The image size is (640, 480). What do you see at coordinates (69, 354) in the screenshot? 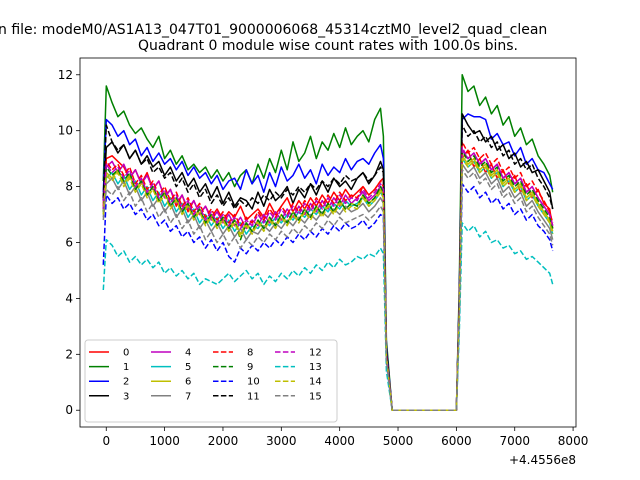
I see `y-tick-label: 2` at bounding box center [69, 354].